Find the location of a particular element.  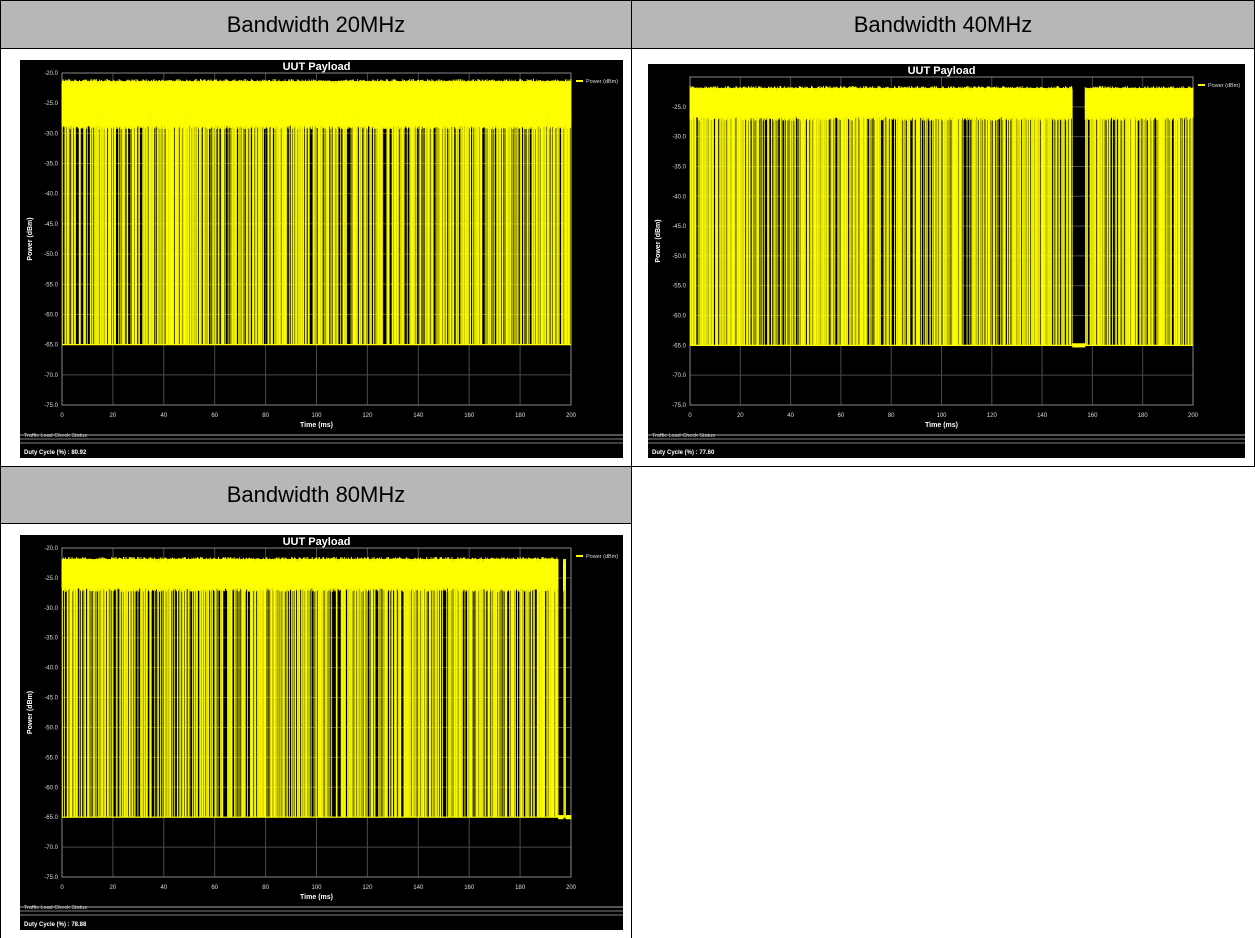

x-tick-label: 40 is located at coordinates (163, 416).